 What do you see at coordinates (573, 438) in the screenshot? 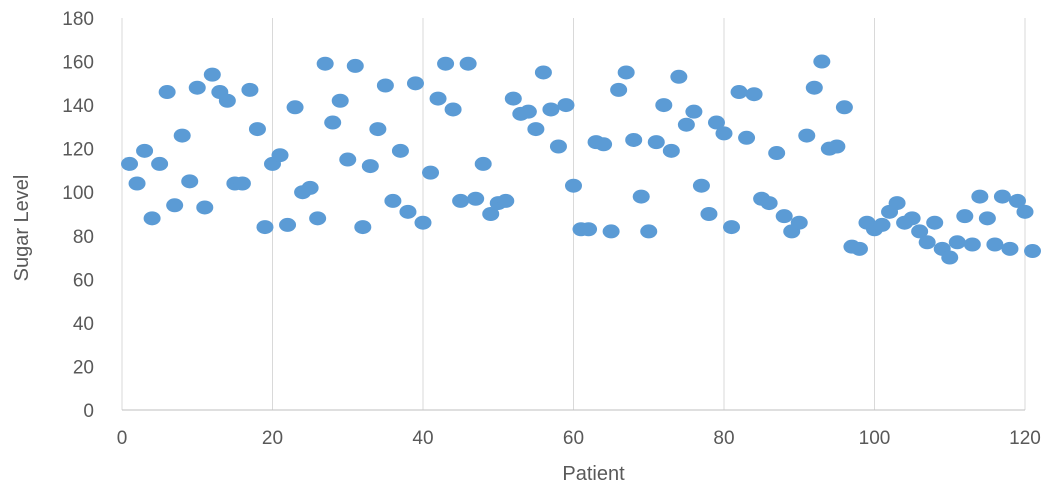
I see `x-tick-label: 60` at bounding box center [573, 438].